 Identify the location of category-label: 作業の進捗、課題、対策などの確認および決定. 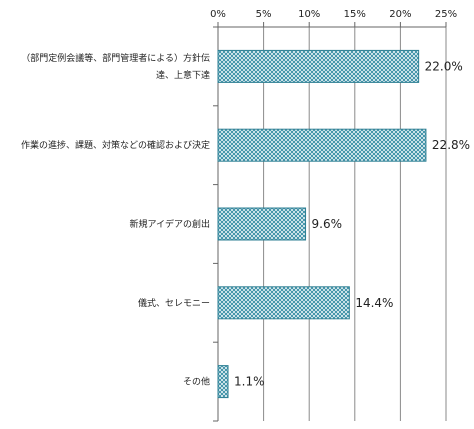
(115, 145).